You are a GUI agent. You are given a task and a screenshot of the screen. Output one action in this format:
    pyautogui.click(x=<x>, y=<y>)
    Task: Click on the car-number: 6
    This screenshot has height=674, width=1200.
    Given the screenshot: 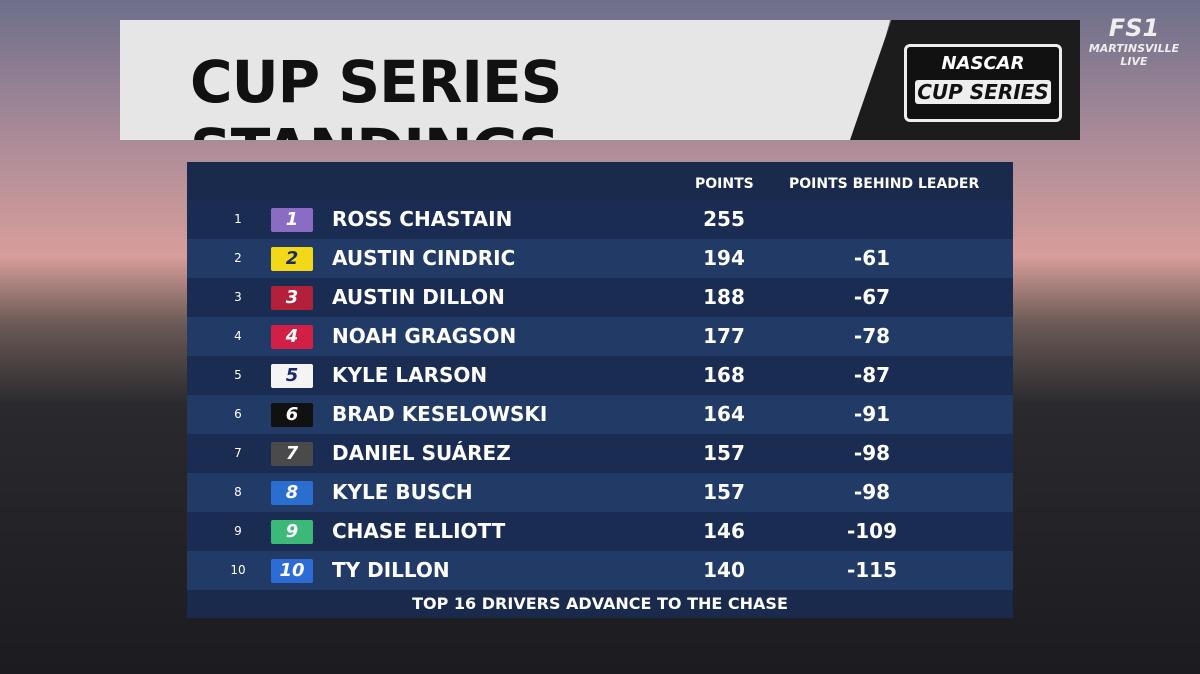 What is the action you would take?
    pyautogui.click(x=292, y=415)
    